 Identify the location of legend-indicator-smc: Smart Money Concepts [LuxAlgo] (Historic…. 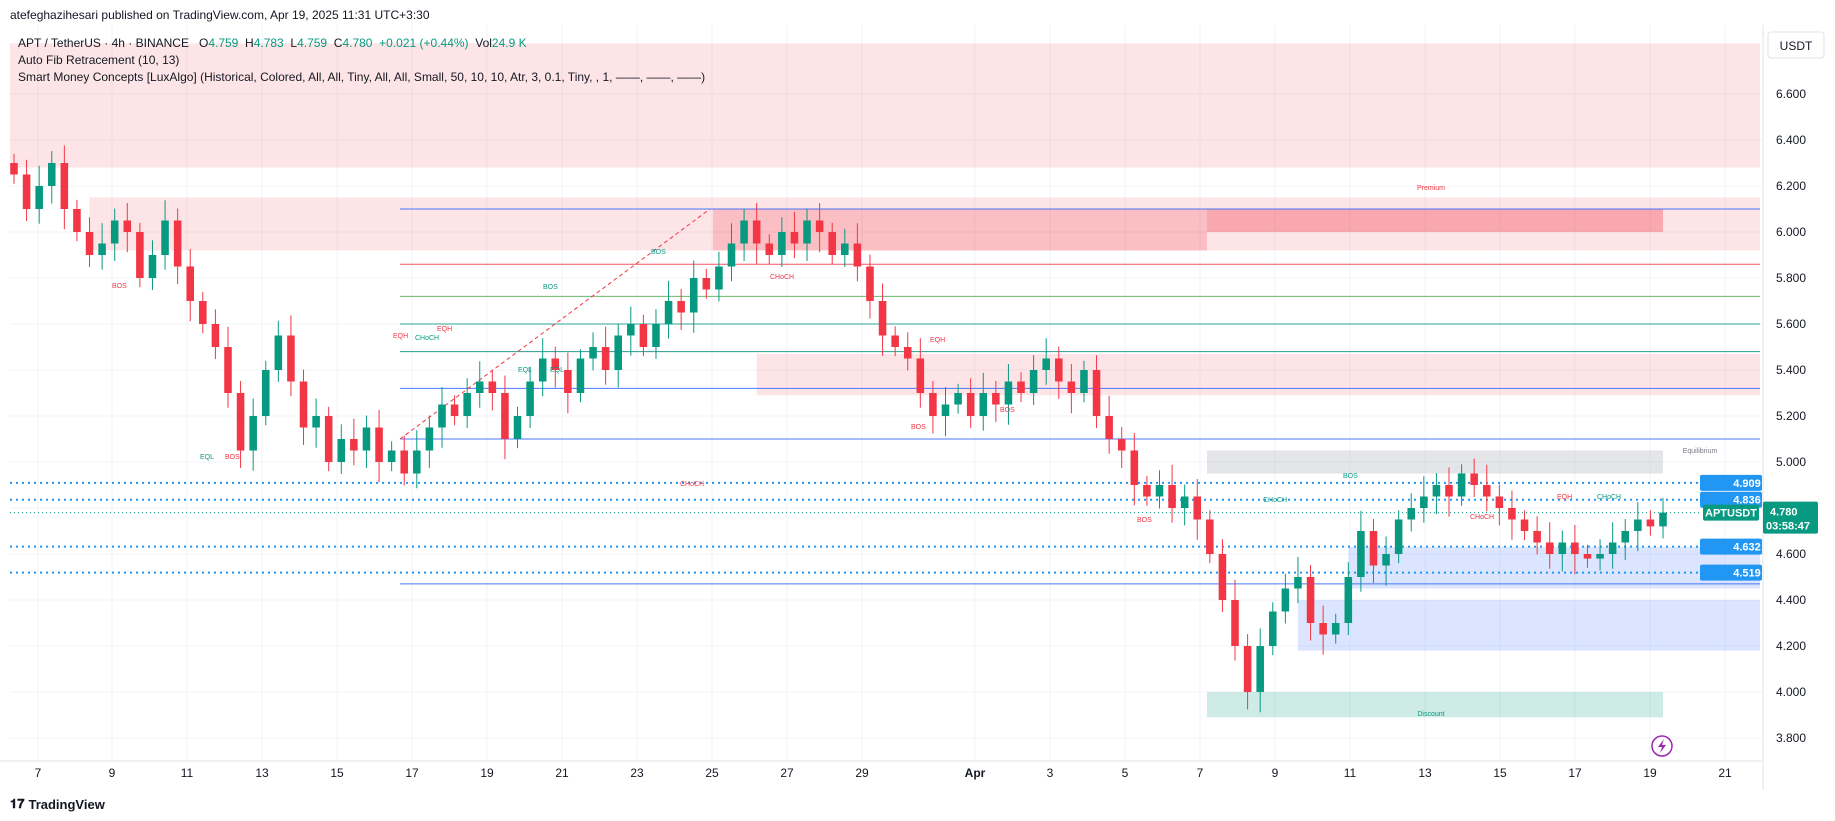
(362, 77).